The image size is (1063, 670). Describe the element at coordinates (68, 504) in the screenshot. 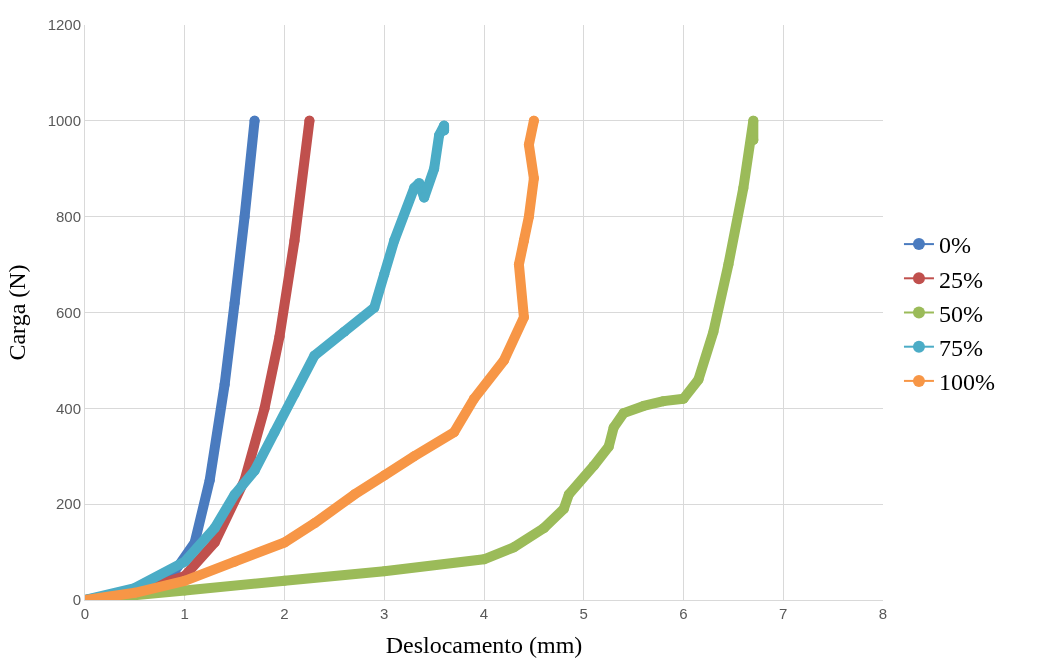

I see `y-tick-label: 200` at that location.